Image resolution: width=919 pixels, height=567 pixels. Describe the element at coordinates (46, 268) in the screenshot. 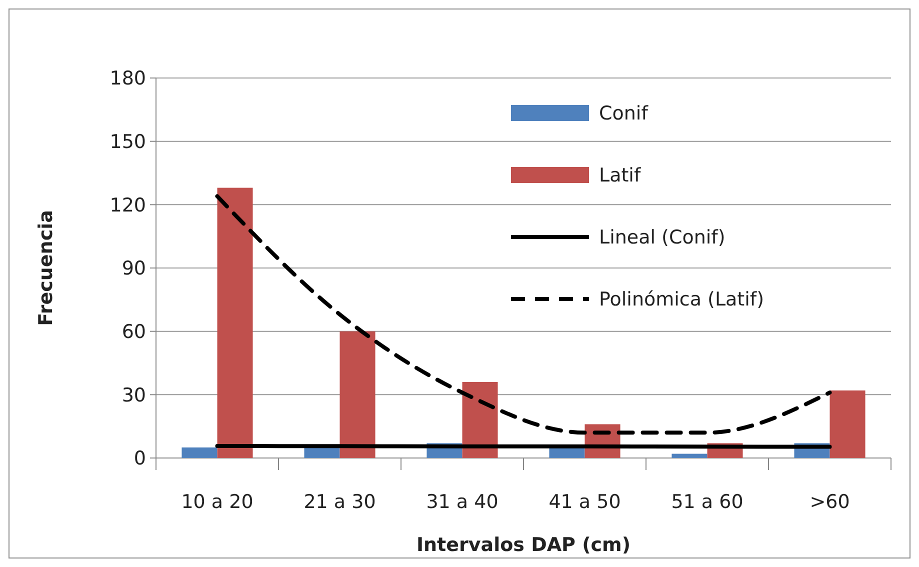

I see `y-axis-title: Frecuencia` at that location.